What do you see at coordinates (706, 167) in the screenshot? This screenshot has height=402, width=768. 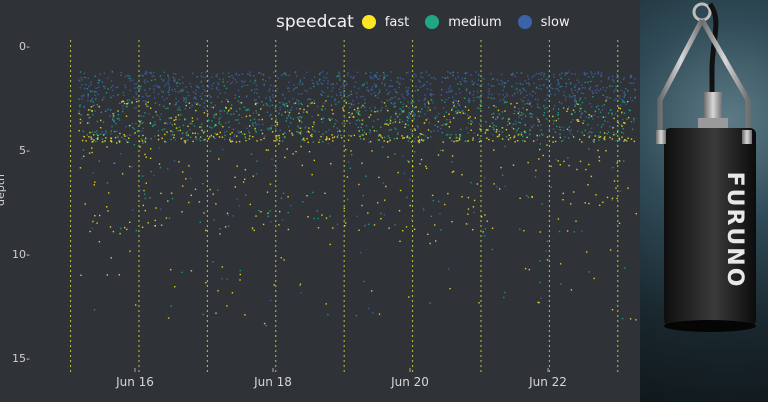 I see `transducer-illustration: FURUNO` at bounding box center [706, 167].